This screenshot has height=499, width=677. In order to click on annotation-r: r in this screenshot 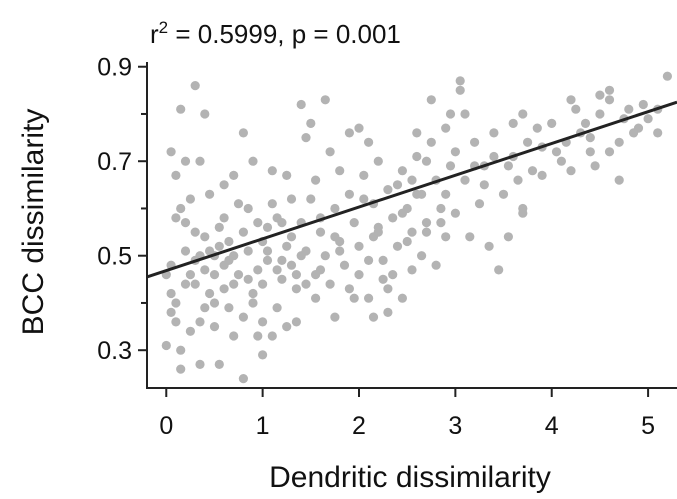, I will do `click(154, 34)`.